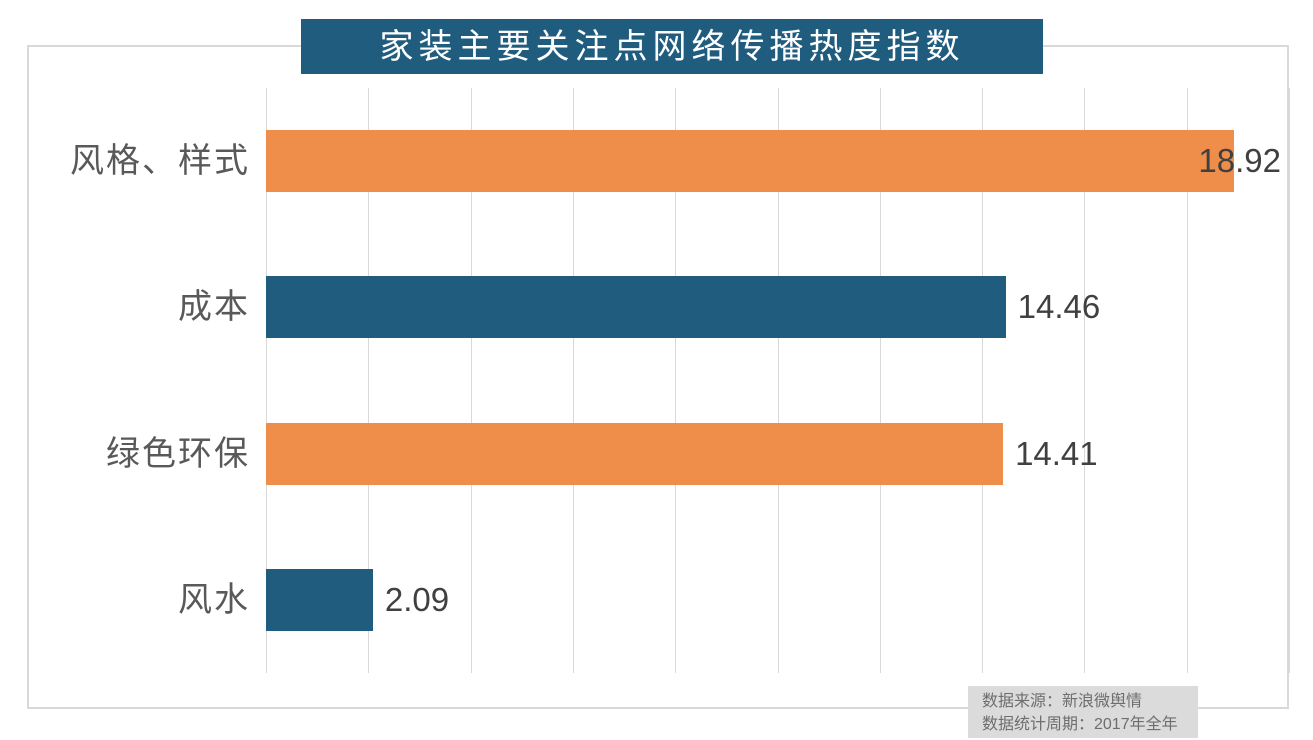  Describe the element at coordinates (214, 307) in the screenshot. I see `category-label: 成本` at that location.